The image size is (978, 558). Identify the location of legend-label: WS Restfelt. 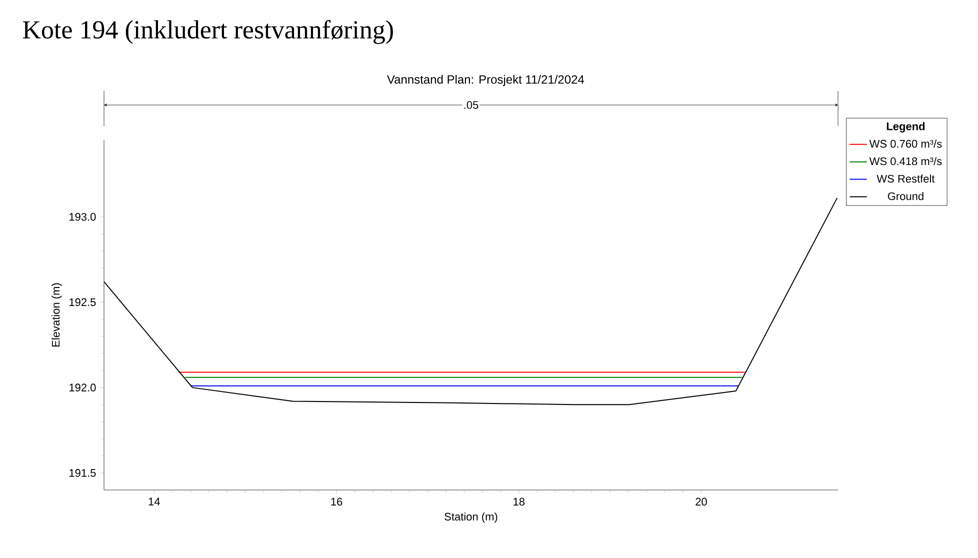
(905, 178).